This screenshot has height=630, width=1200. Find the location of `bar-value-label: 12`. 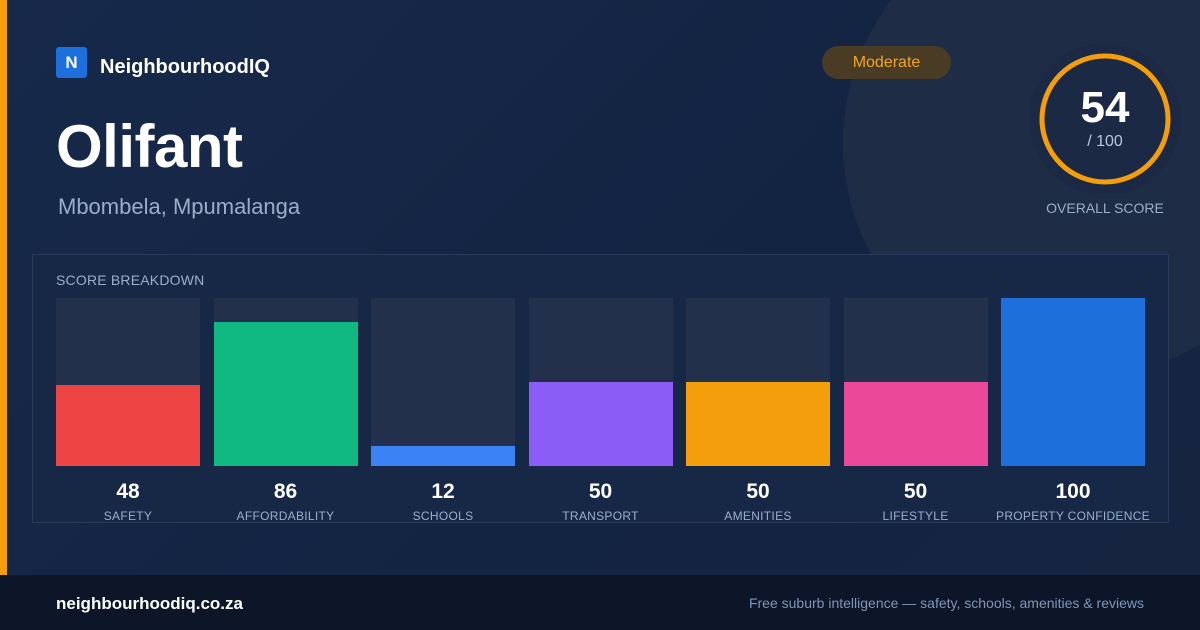

bar-value-label: 12 is located at coordinates (443, 491).